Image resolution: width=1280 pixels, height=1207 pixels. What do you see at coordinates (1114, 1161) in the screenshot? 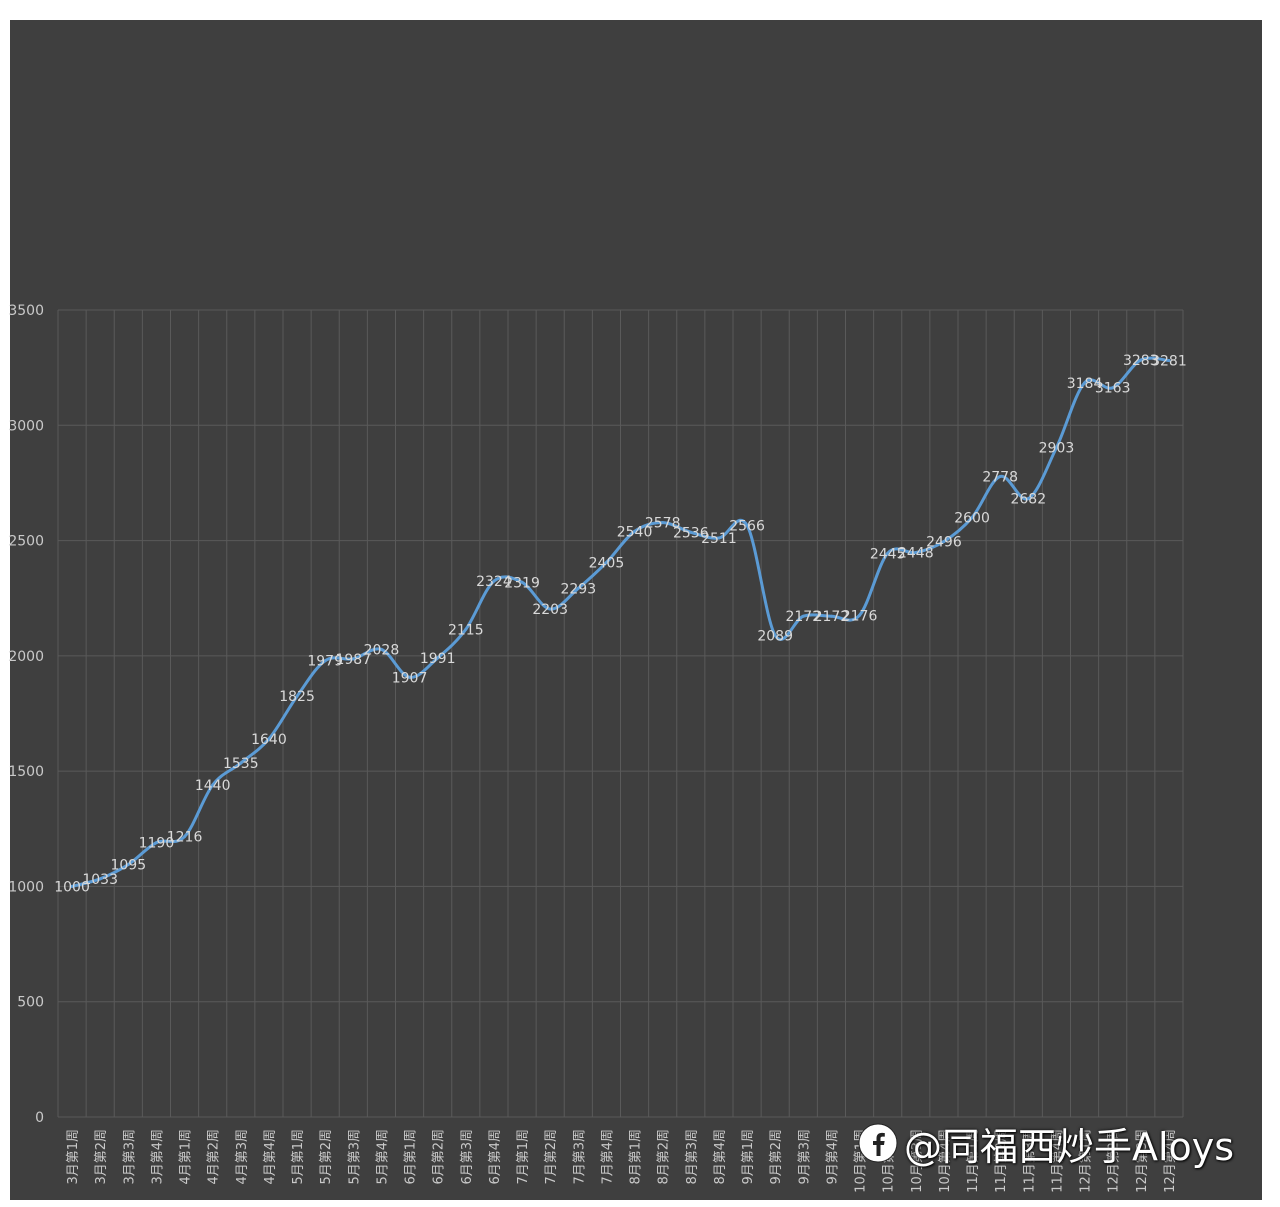
I see `x-tick-label: 12月第2周` at bounding box center [1114, 1161].